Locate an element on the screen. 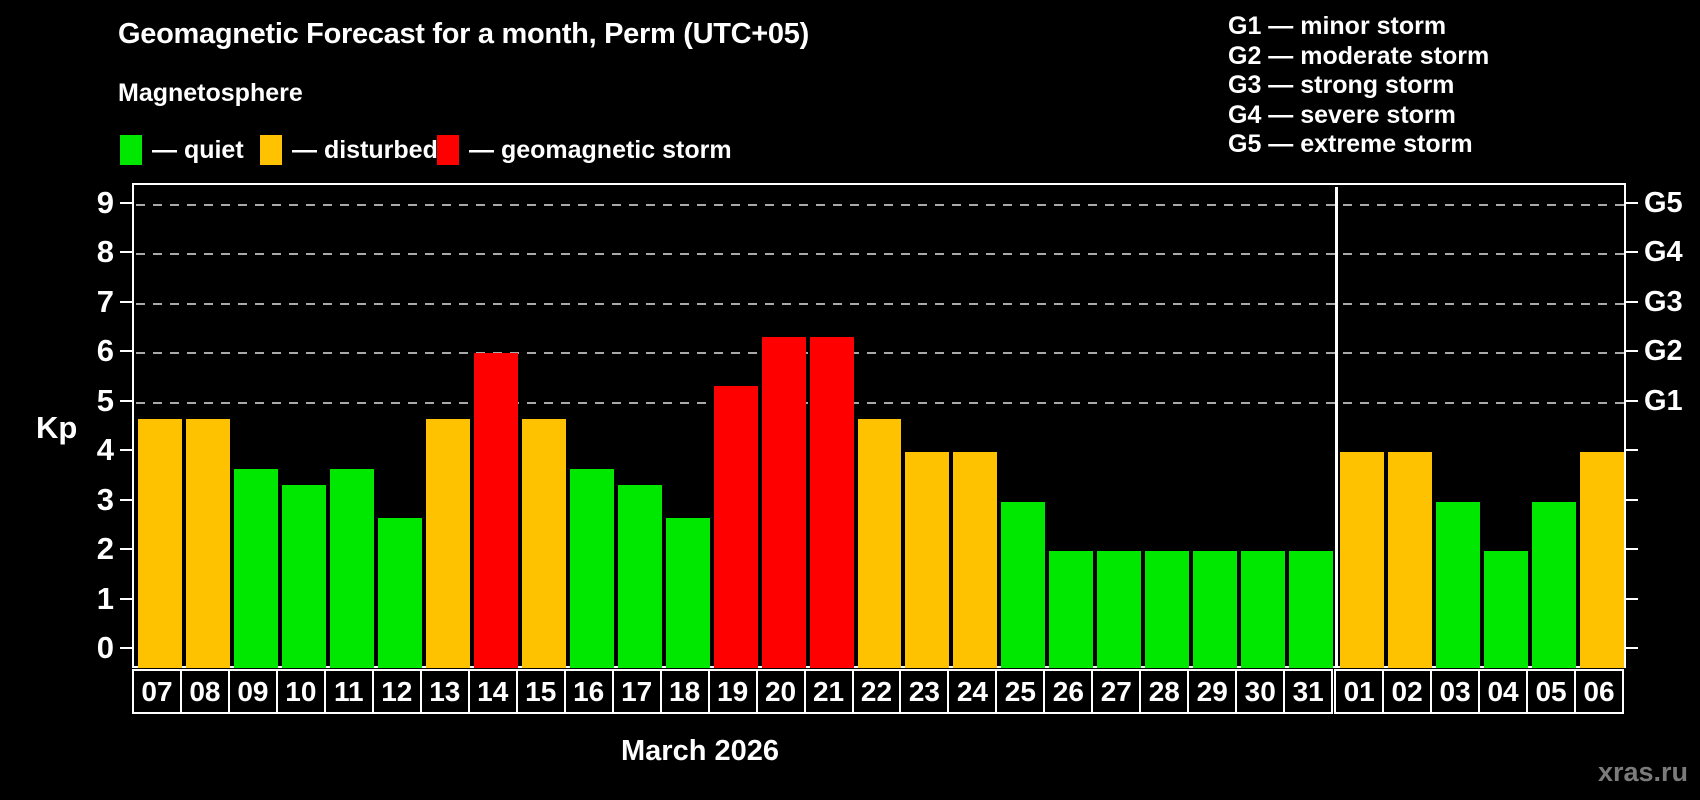 The height and width of the screenshot is (800, 1700). day-label-18: 18 is located at coordinates (684, 691).